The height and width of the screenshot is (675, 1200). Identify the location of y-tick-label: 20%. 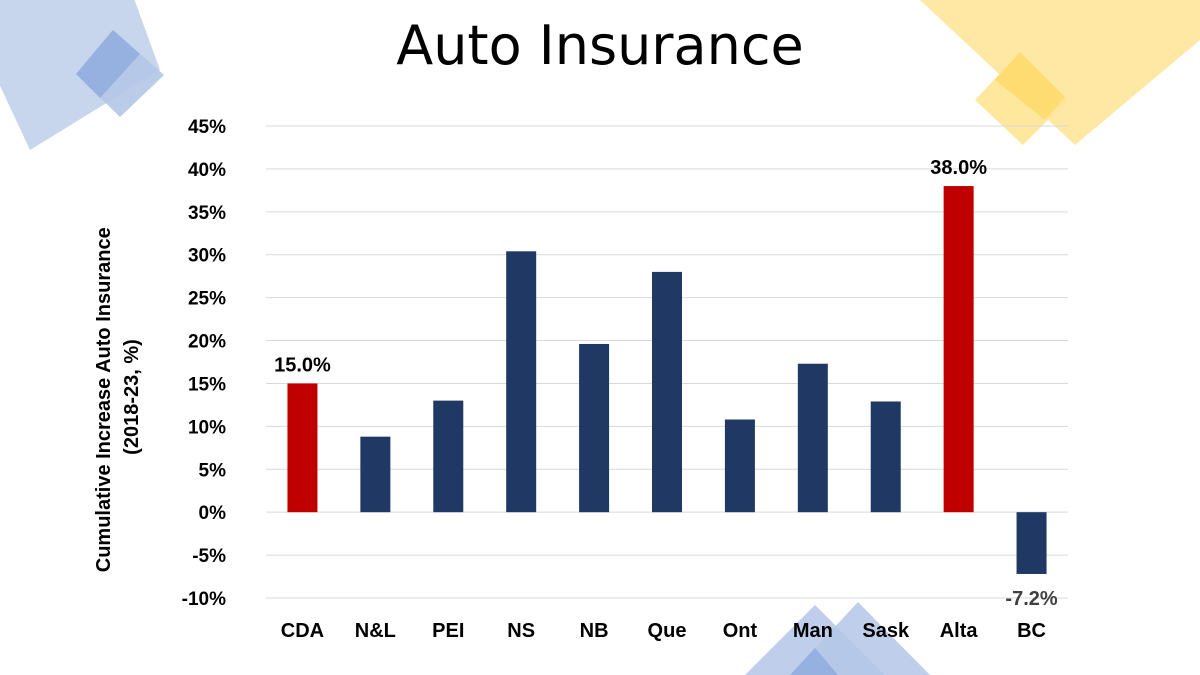
(207, 342).